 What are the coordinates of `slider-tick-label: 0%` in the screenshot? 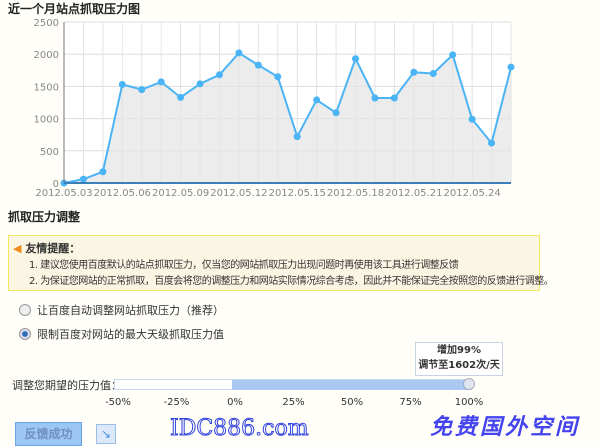 It's located at (235, 402).